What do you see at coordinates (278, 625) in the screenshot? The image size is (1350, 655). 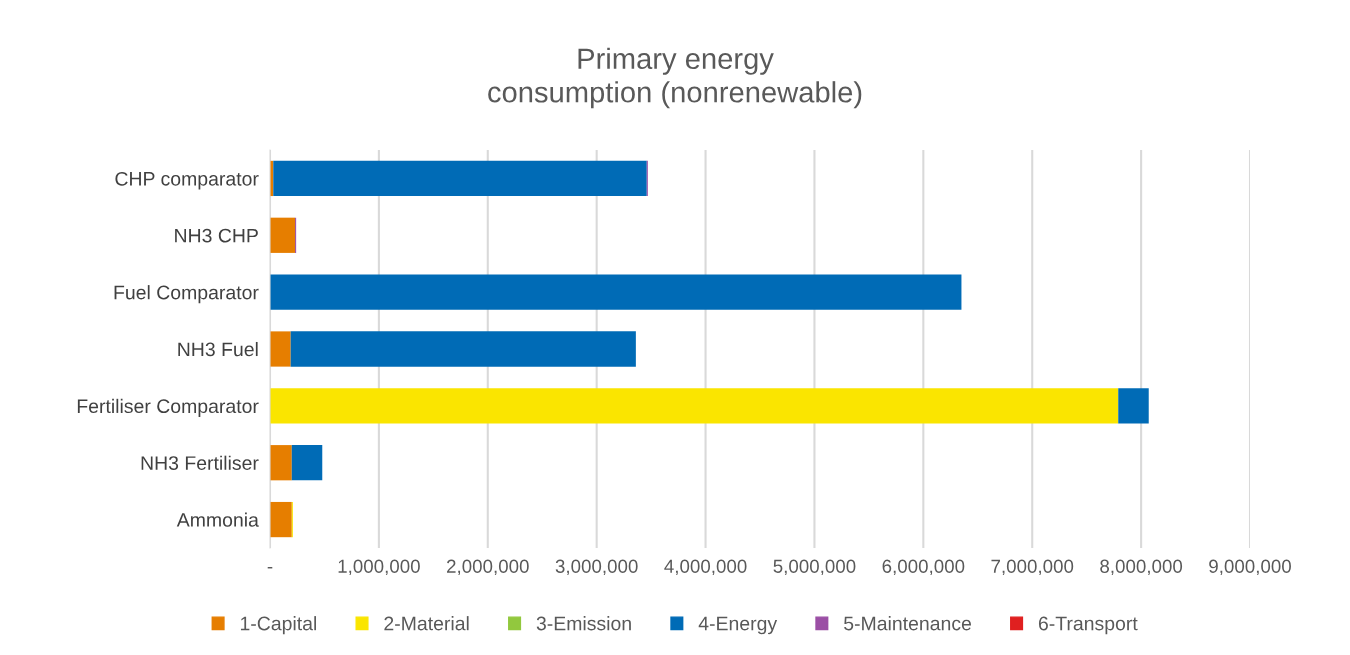 I see `legend-label: 1-Capital` at bounding box center [278, 625].